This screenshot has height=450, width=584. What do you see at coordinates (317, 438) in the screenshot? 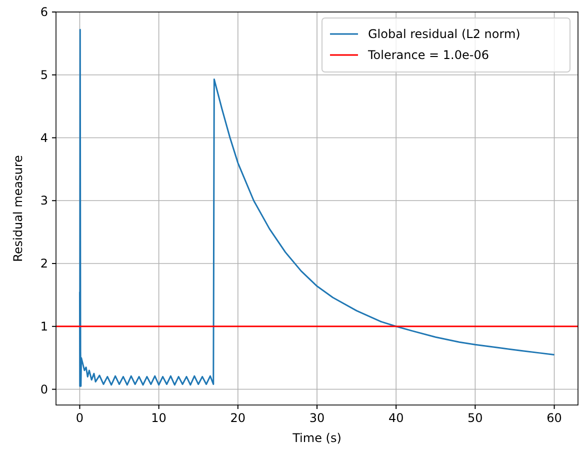
I see `x-axis-title: Time (s)` at bounding box center [317, 438].